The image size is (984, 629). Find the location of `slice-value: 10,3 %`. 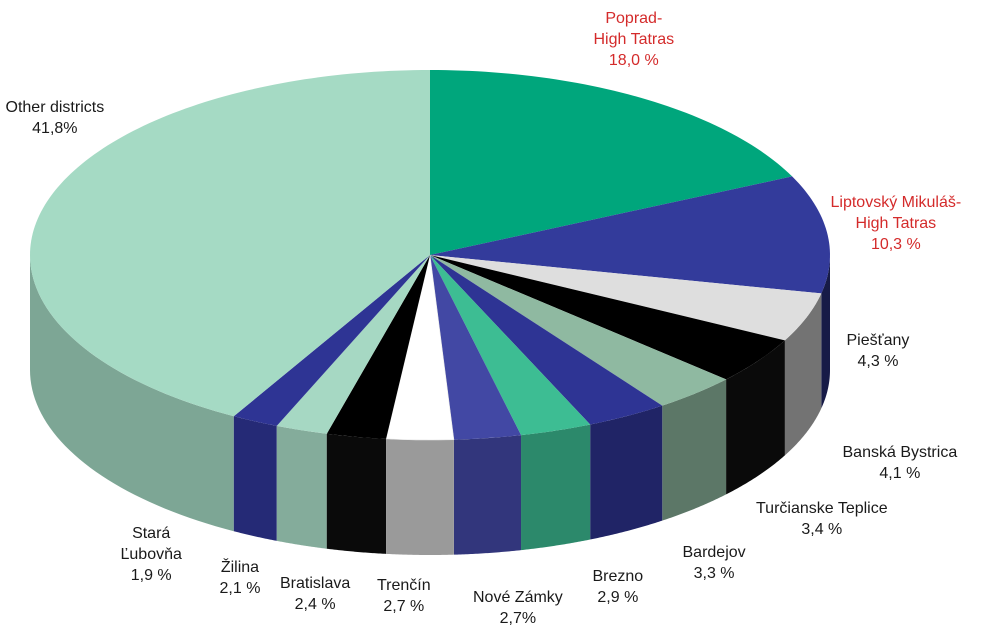

slice-value: 10,3 % is located at coordinates (895, 244).